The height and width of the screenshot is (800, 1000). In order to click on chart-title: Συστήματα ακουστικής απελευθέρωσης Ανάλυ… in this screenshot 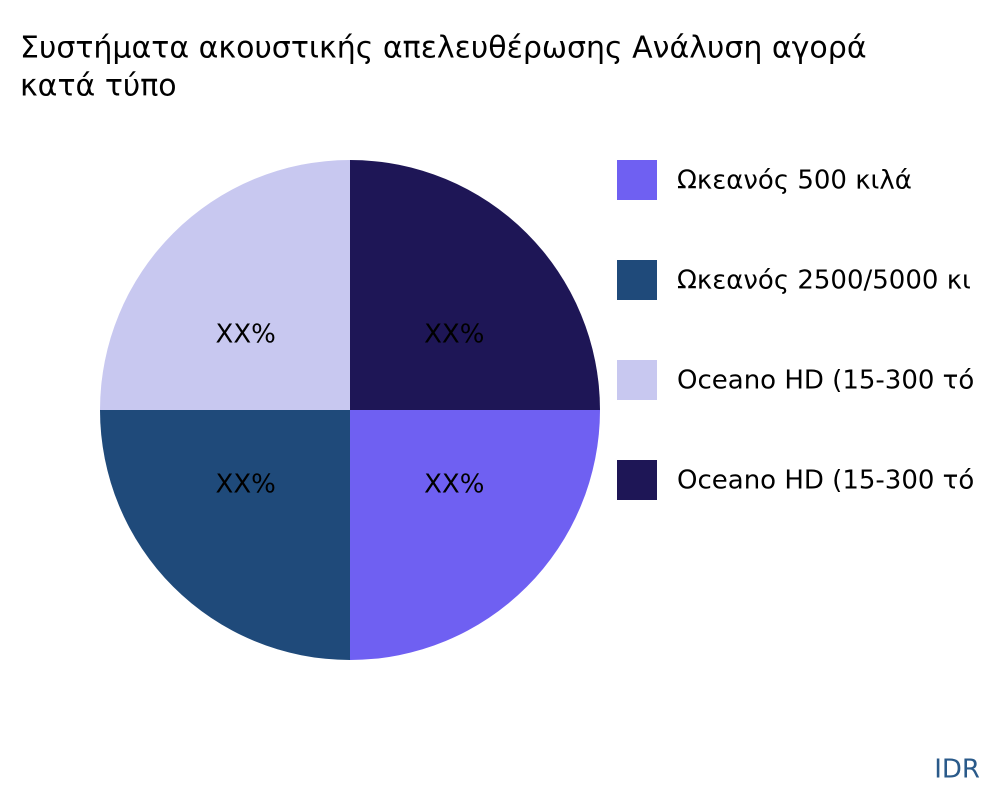, I will do `click(443, 48)`.